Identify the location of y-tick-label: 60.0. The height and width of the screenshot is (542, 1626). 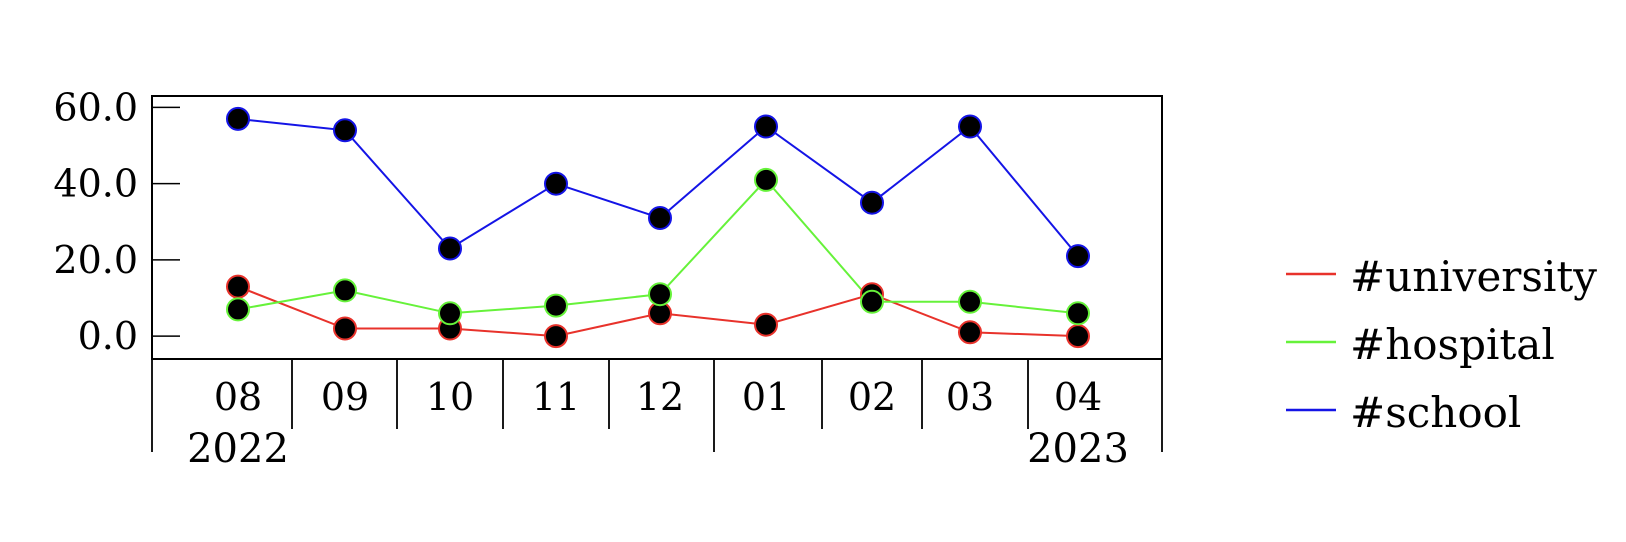
(95, 107).